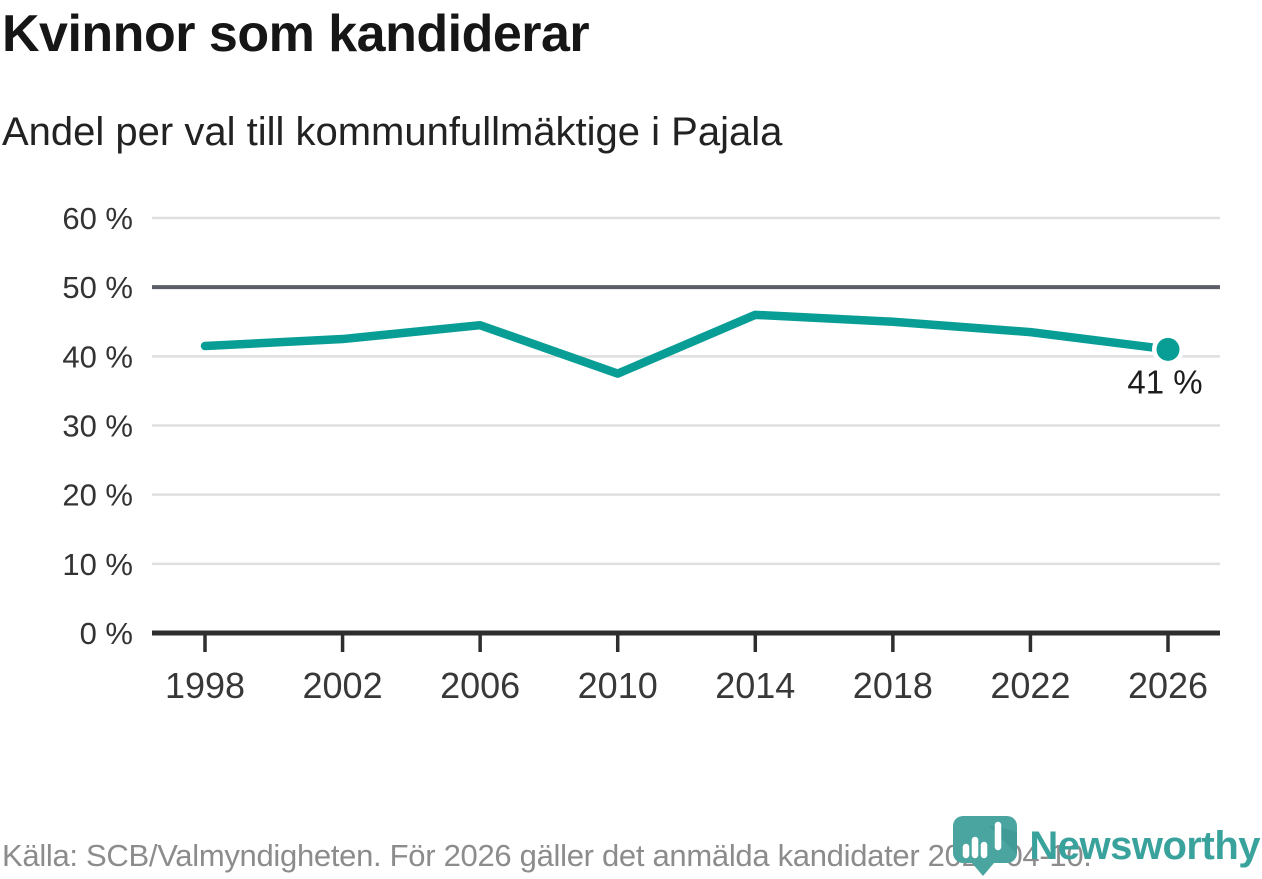  I want to click on newsworthy-bubble-chart-icon, so click(985, 846).